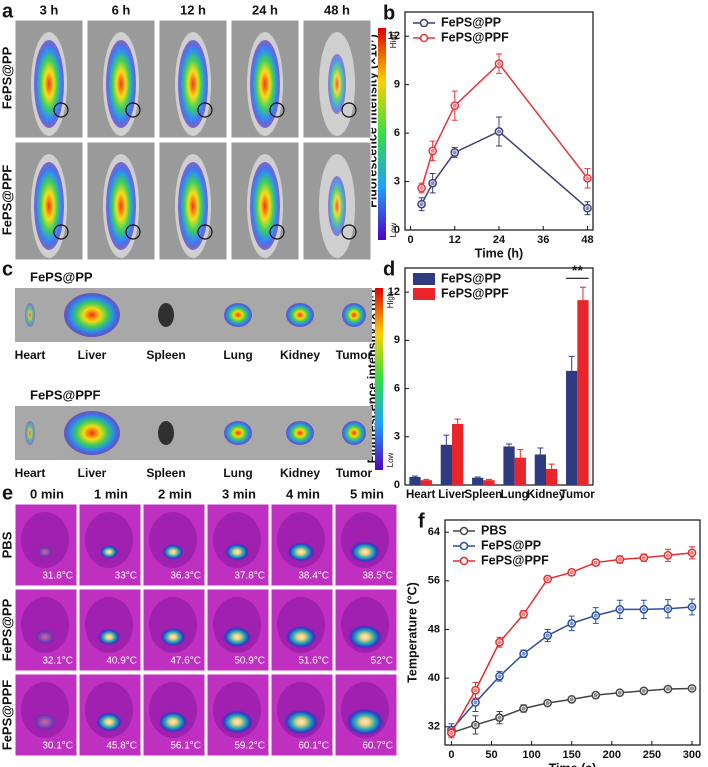 Image resolution: width=708 pixels, height=767 pixels. Describe the element at coordinates (572, 755) in the screenshot. I see `x-tick-label: 150` at that location.